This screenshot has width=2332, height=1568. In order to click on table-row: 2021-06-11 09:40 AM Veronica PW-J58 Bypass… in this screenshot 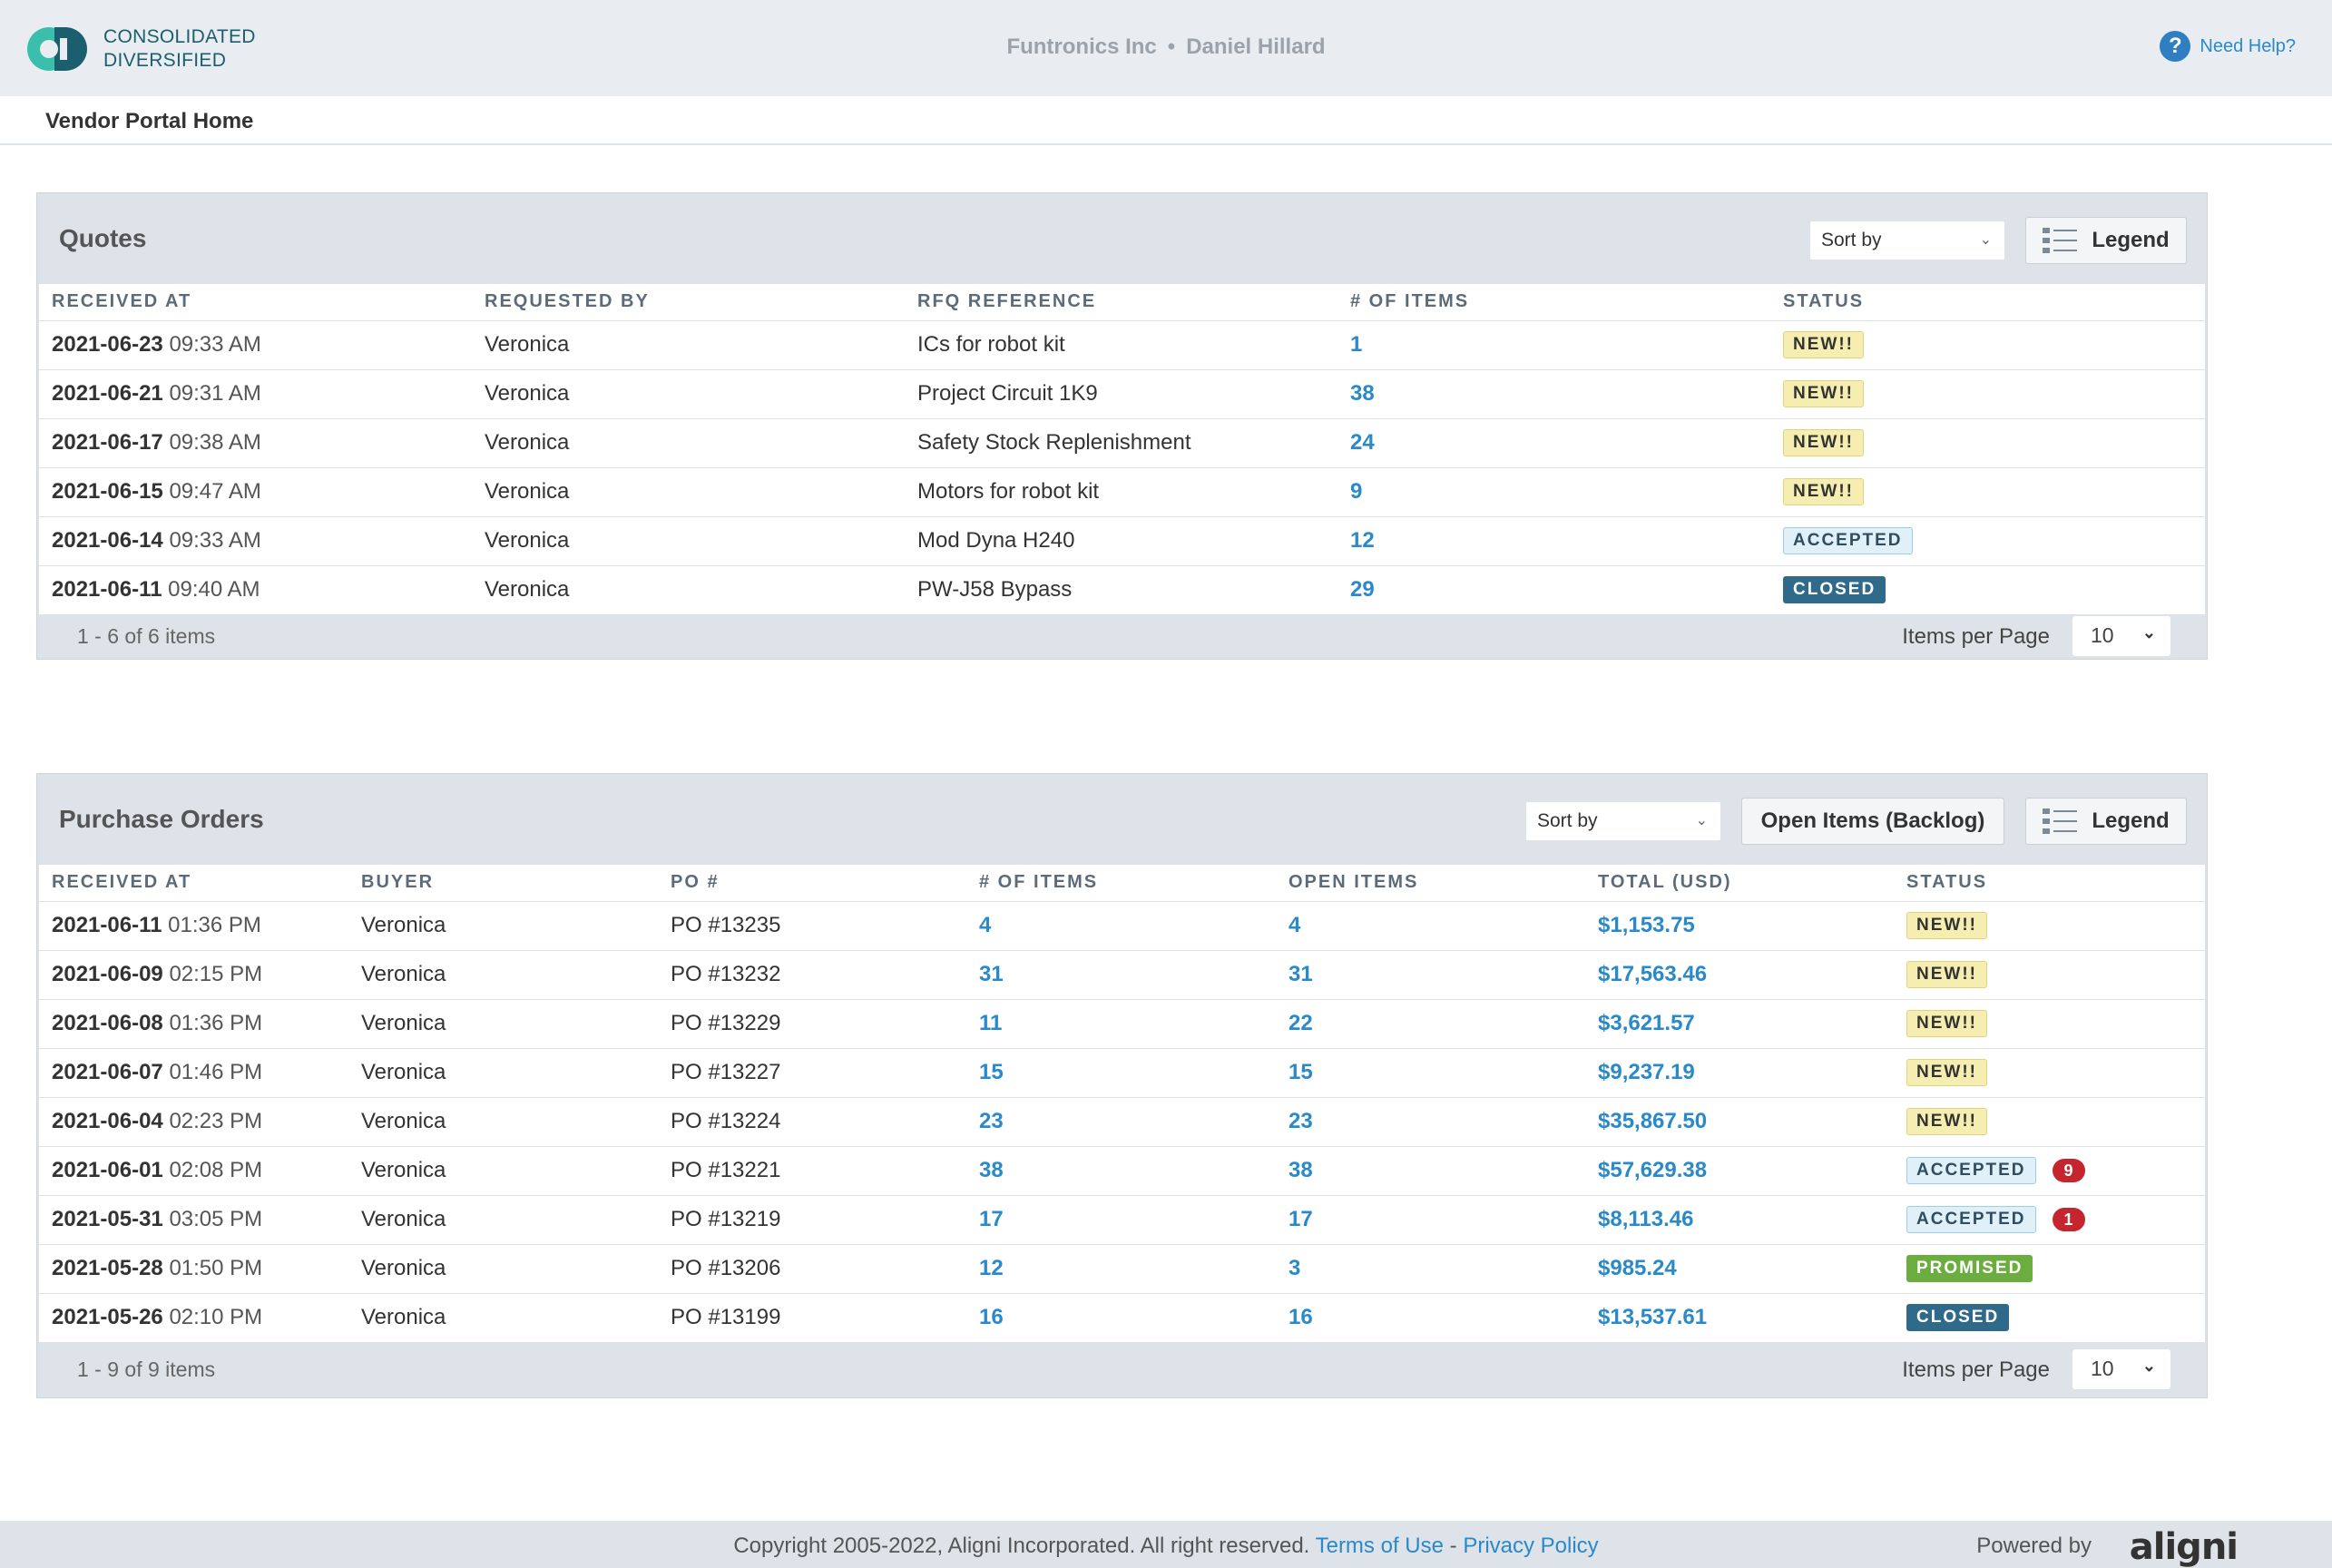, I will do `click(1122, 590)`.